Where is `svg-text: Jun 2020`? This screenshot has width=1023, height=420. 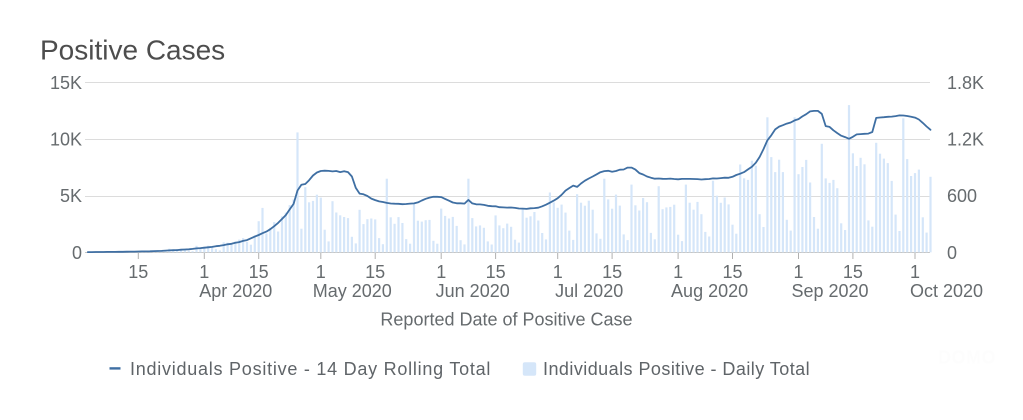
svg-text: Jun 2020 is located at coordinates (473, 291).